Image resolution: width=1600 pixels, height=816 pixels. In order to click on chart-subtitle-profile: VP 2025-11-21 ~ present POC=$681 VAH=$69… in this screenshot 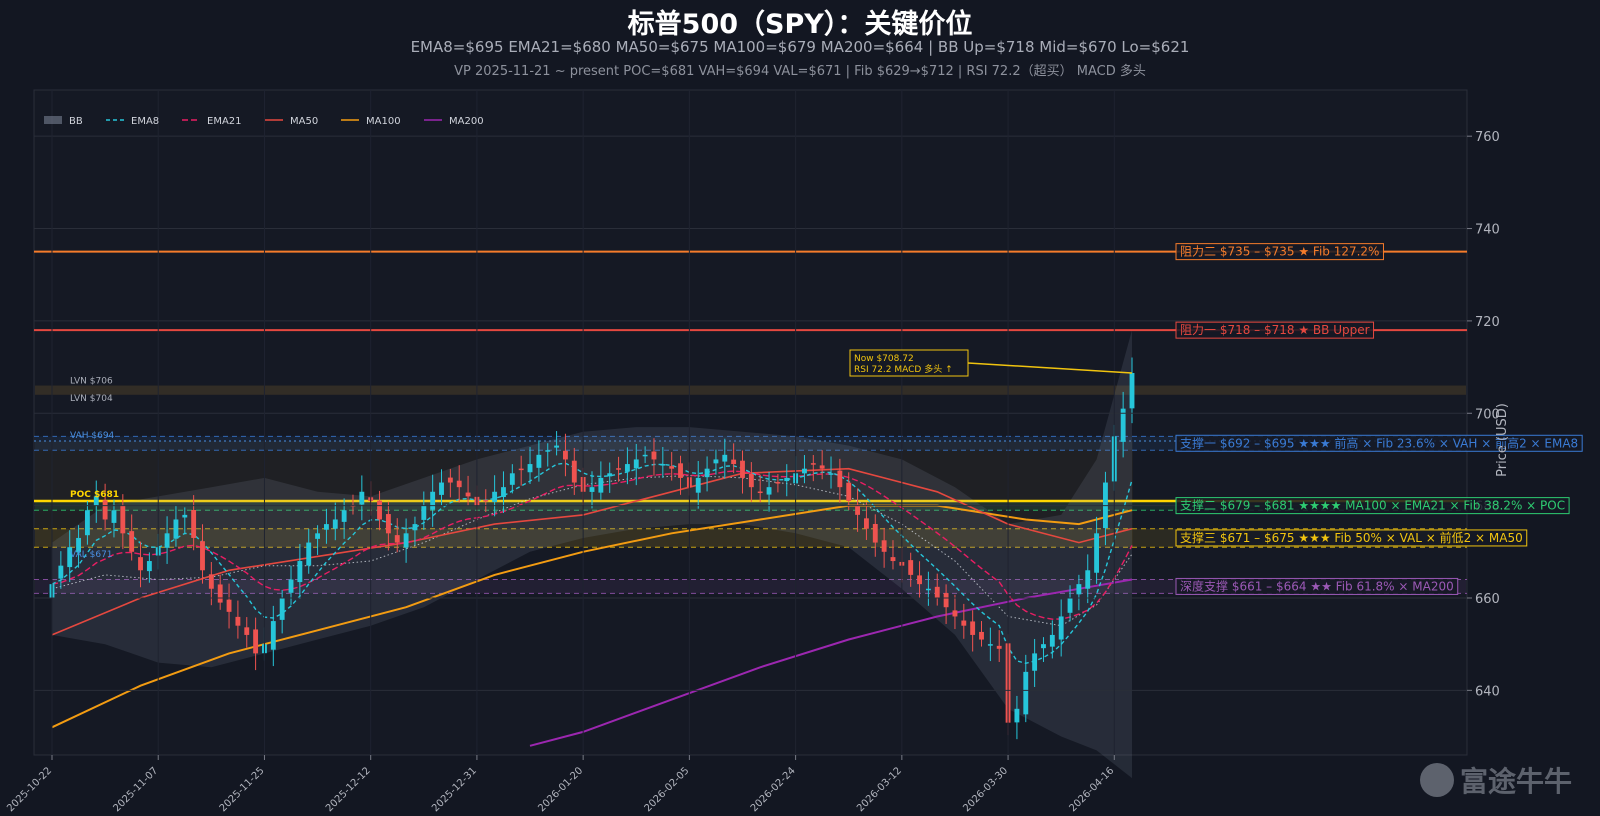, I will do `click(800, 71)`.